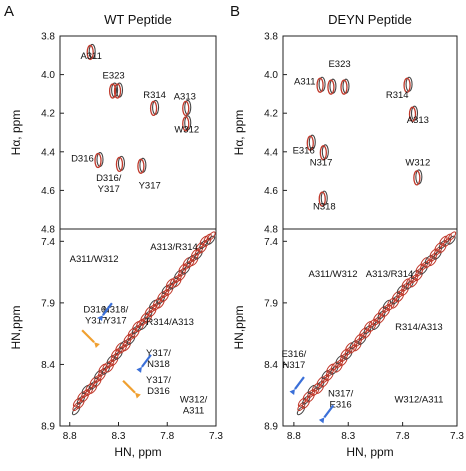  I want to click on peak-label: D316, so click(82, 158).